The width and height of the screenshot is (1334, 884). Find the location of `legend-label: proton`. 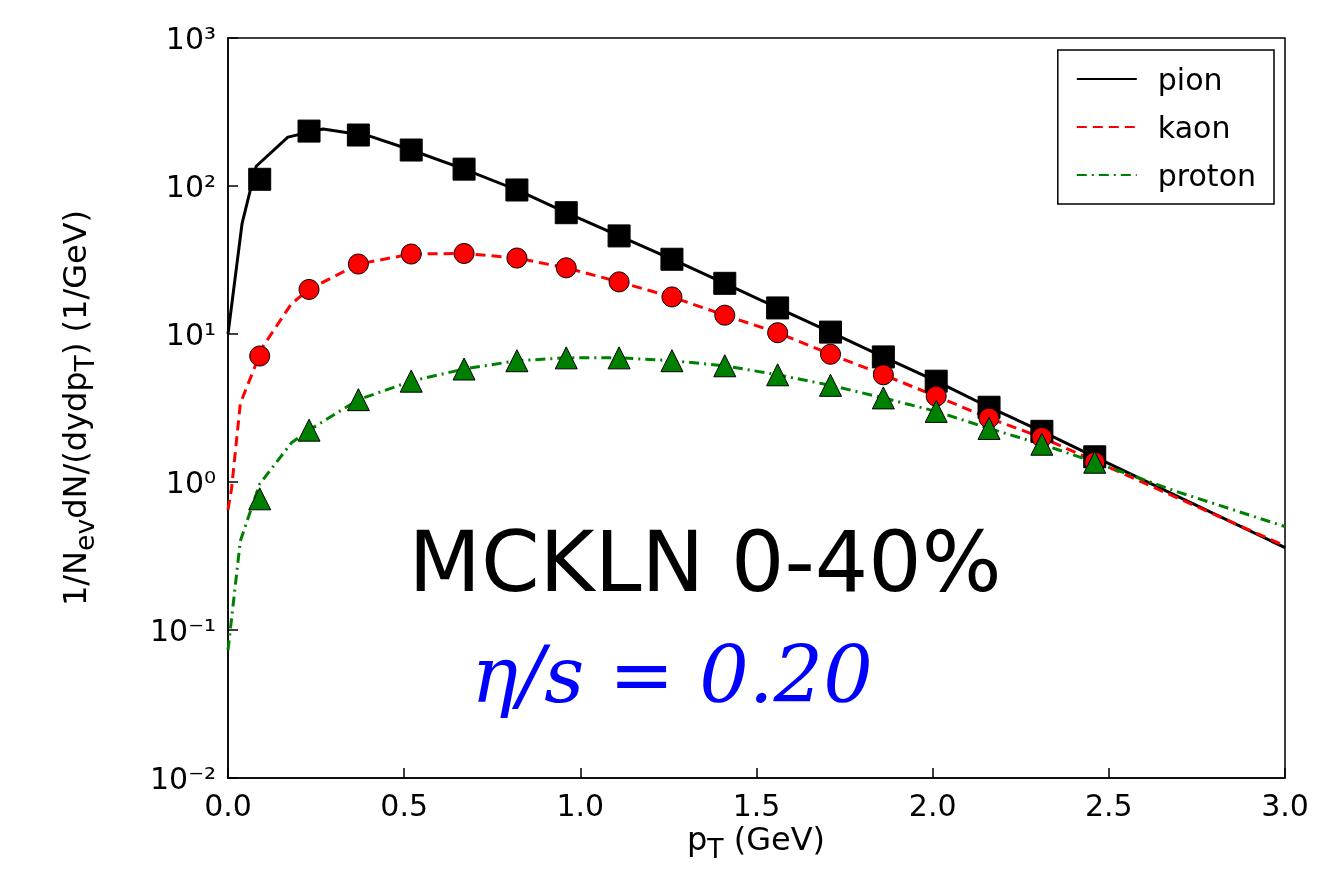

legend-label: proton is located at coordinates (1206, 175).